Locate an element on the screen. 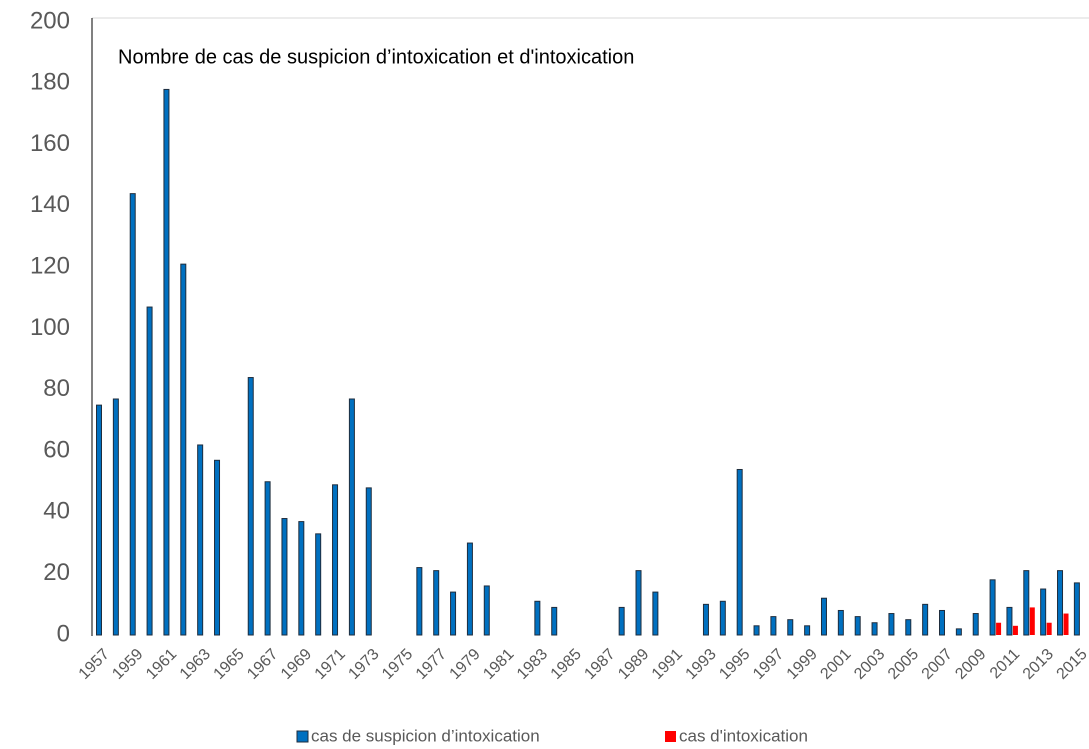  x-tick-label: 1987 is located at coordinates (599, 664).